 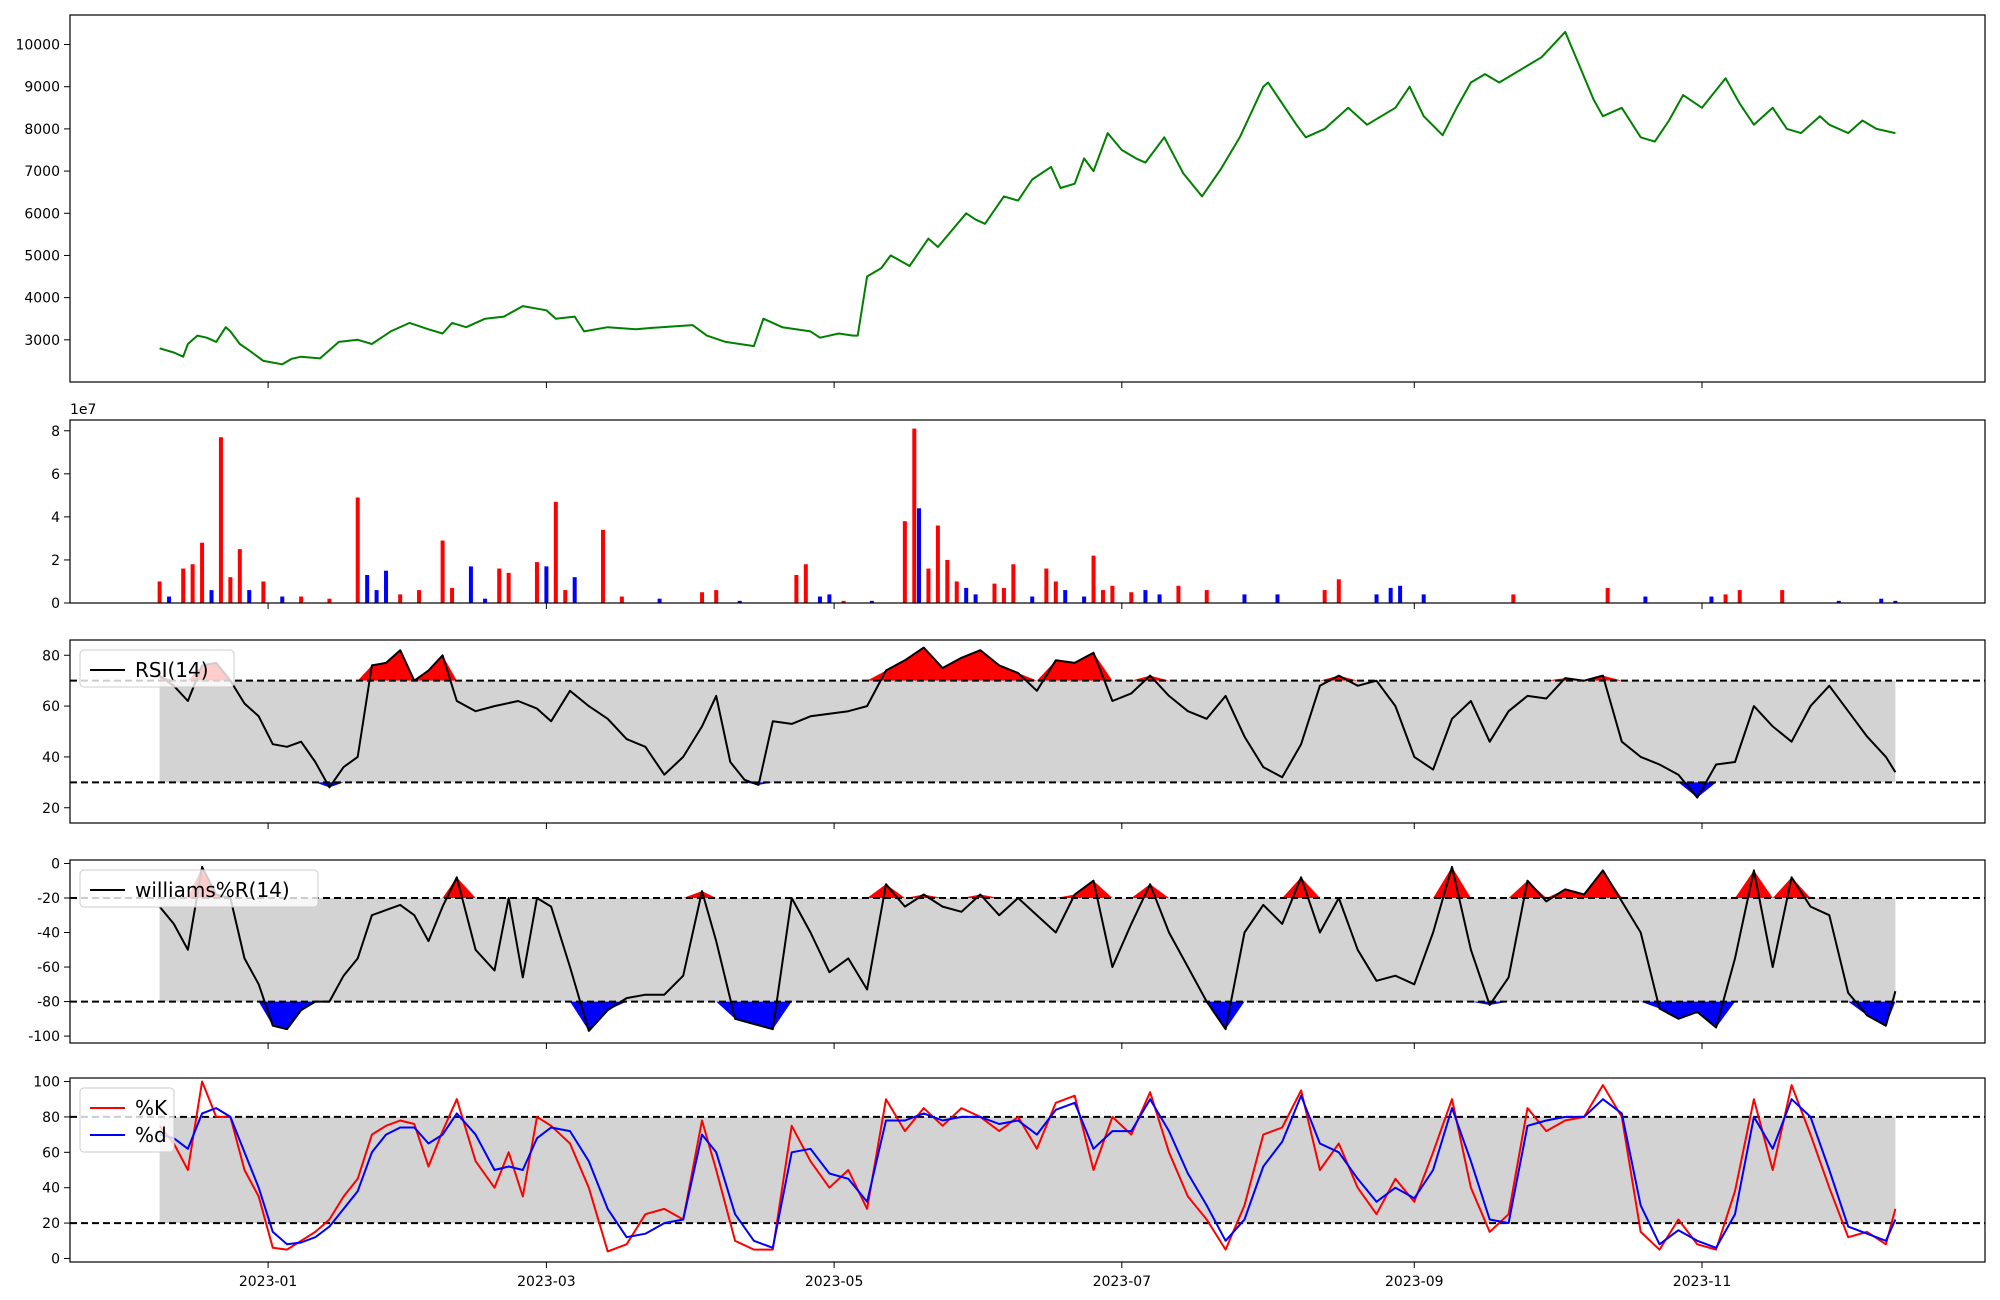 What do you see at coordinates (268, 1282) in the screenshot?
I see `x-tick-label: 2023-01` at bounding box center [268, 1282].